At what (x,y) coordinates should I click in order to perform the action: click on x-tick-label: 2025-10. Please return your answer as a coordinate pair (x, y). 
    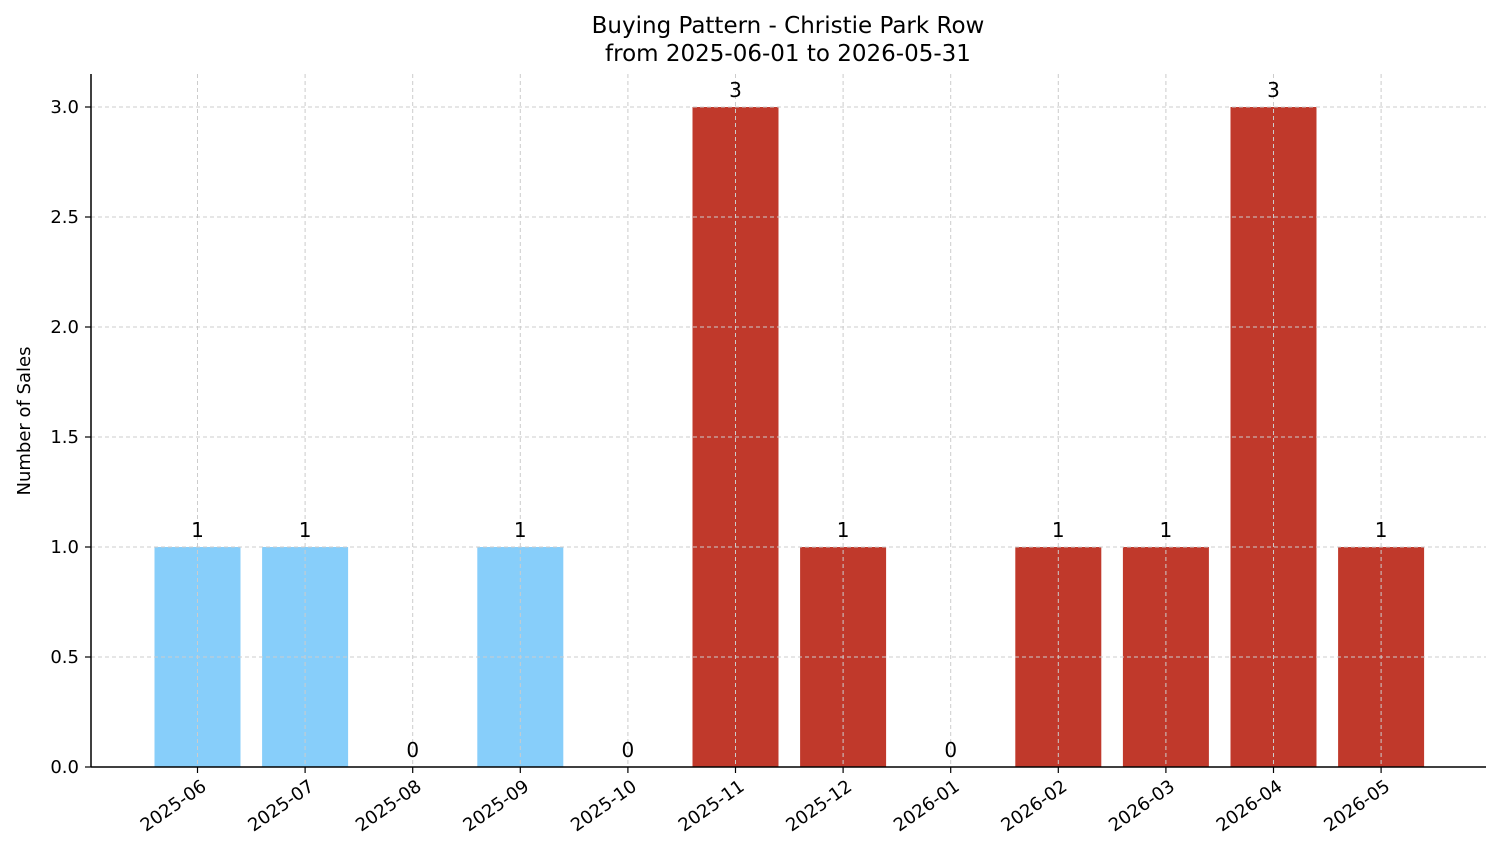
    Looking at the image, I should click on (604, 806).